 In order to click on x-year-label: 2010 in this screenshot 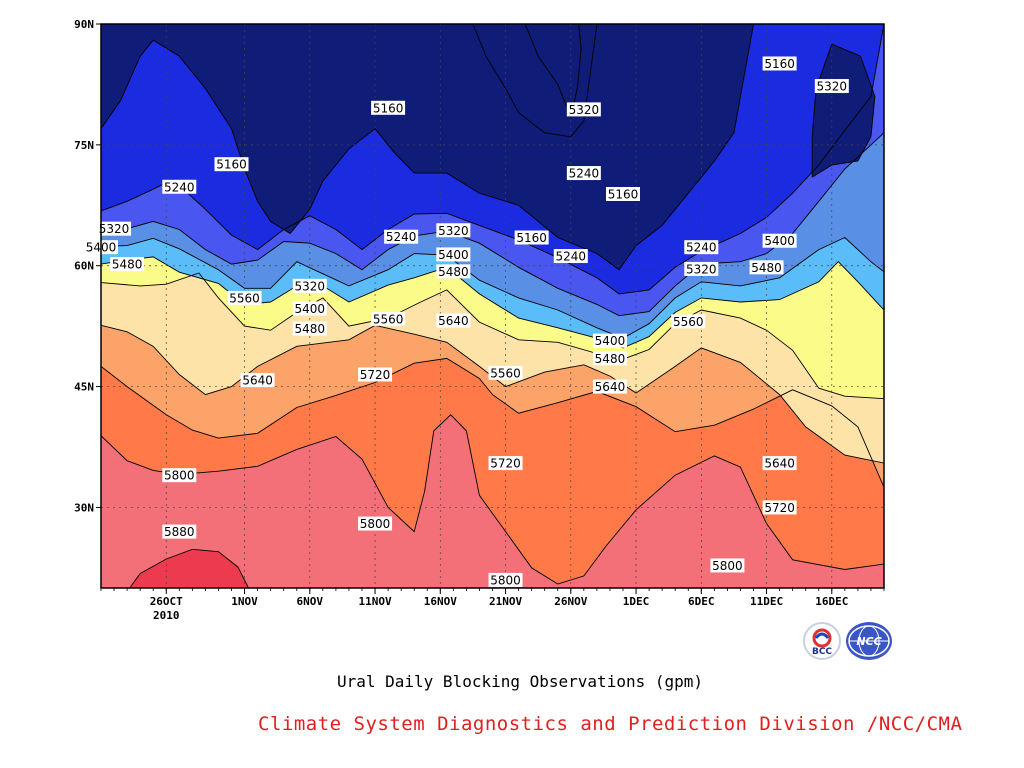, I will do `click(166, 615)`.